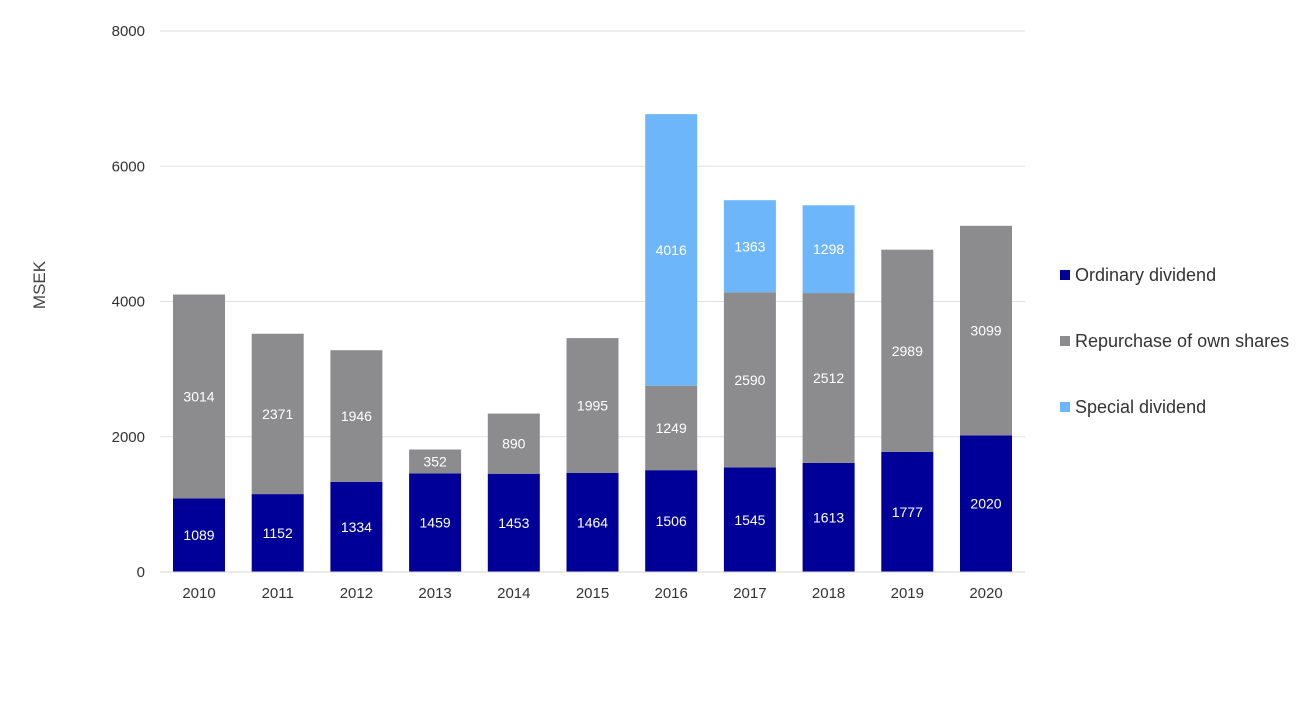 This screenshot has height=708, width=1300. What do you see at coordinates (749, 593) in the screenshot?
I see `x-tick-label: 2017` at bounding box center [749, 593].